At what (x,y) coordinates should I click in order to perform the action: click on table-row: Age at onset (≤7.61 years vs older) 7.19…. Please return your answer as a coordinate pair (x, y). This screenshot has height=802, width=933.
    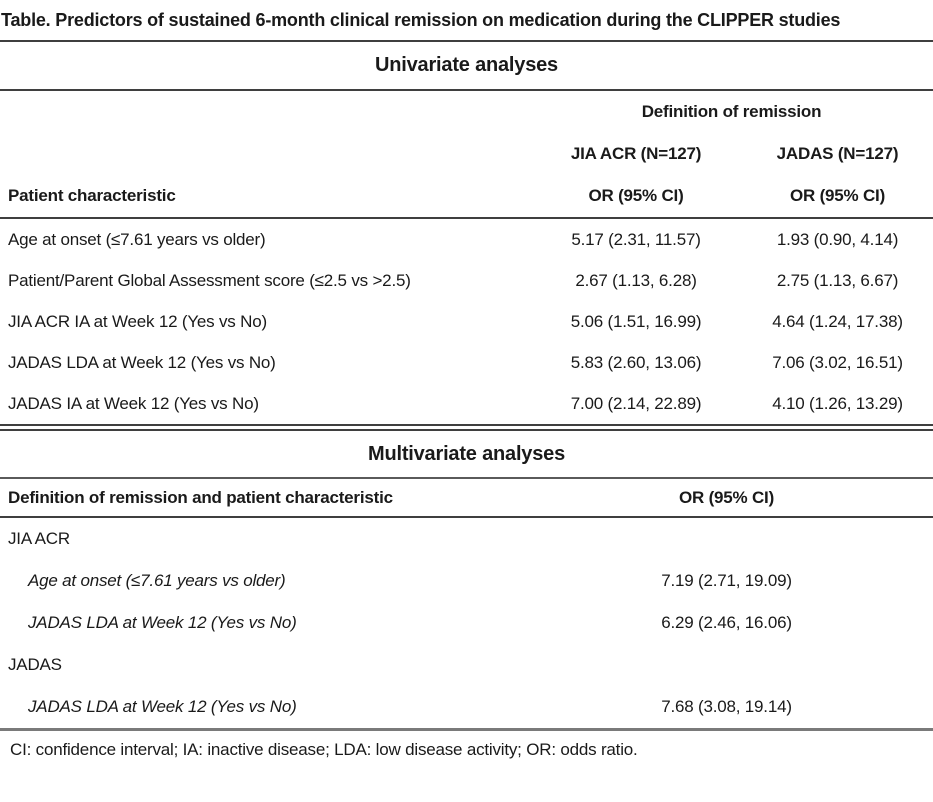
    Looking at the image, I should click on (466, 581).